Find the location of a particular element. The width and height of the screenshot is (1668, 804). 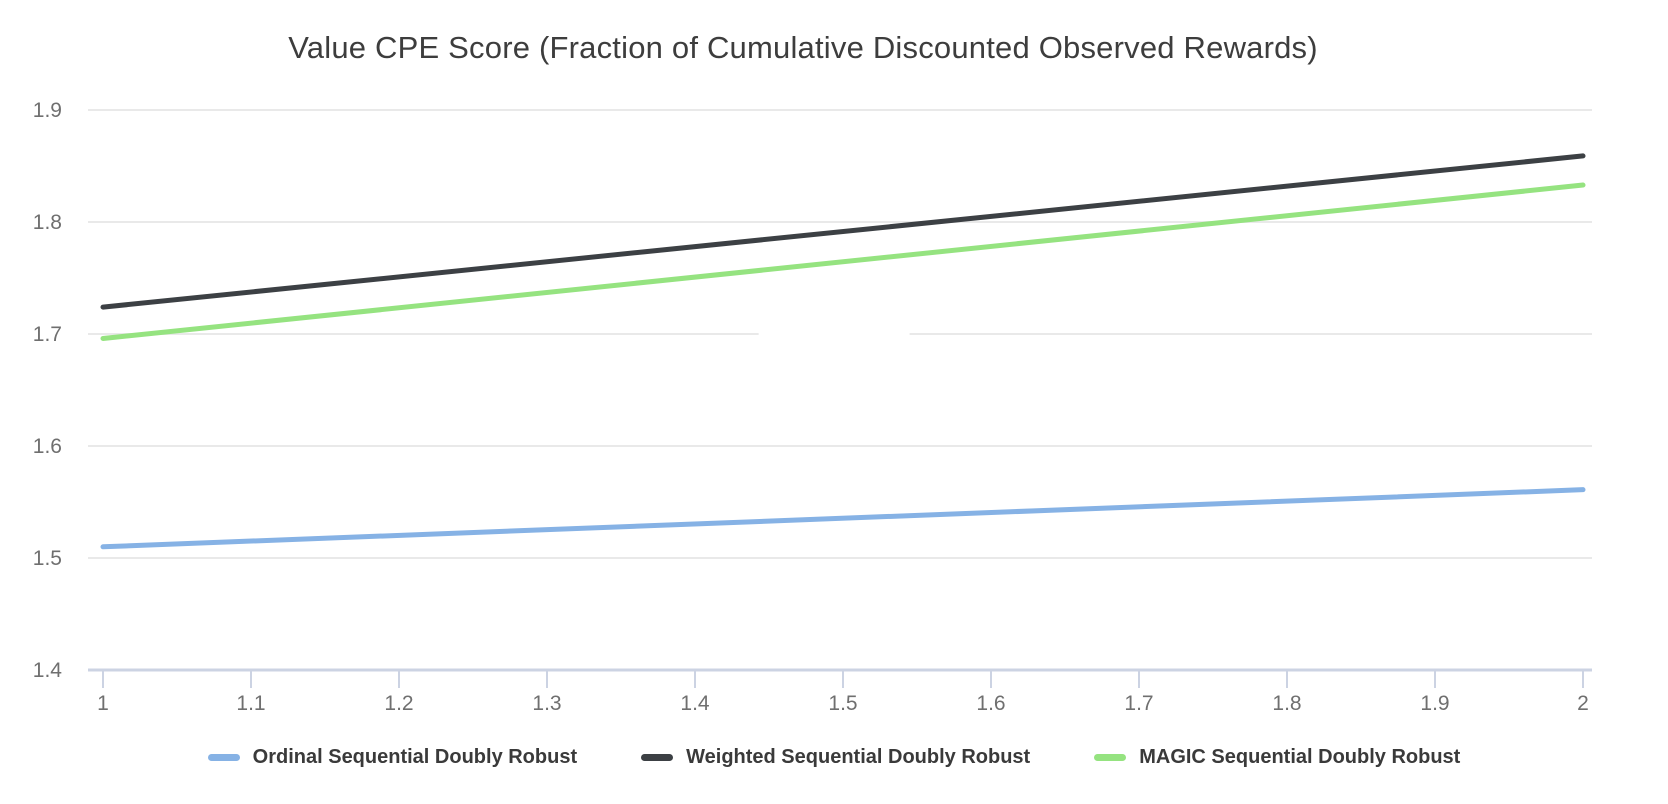

legend-item-2: MAGIC Sequential Doubly Robust is located at coordinates (1277, 757).